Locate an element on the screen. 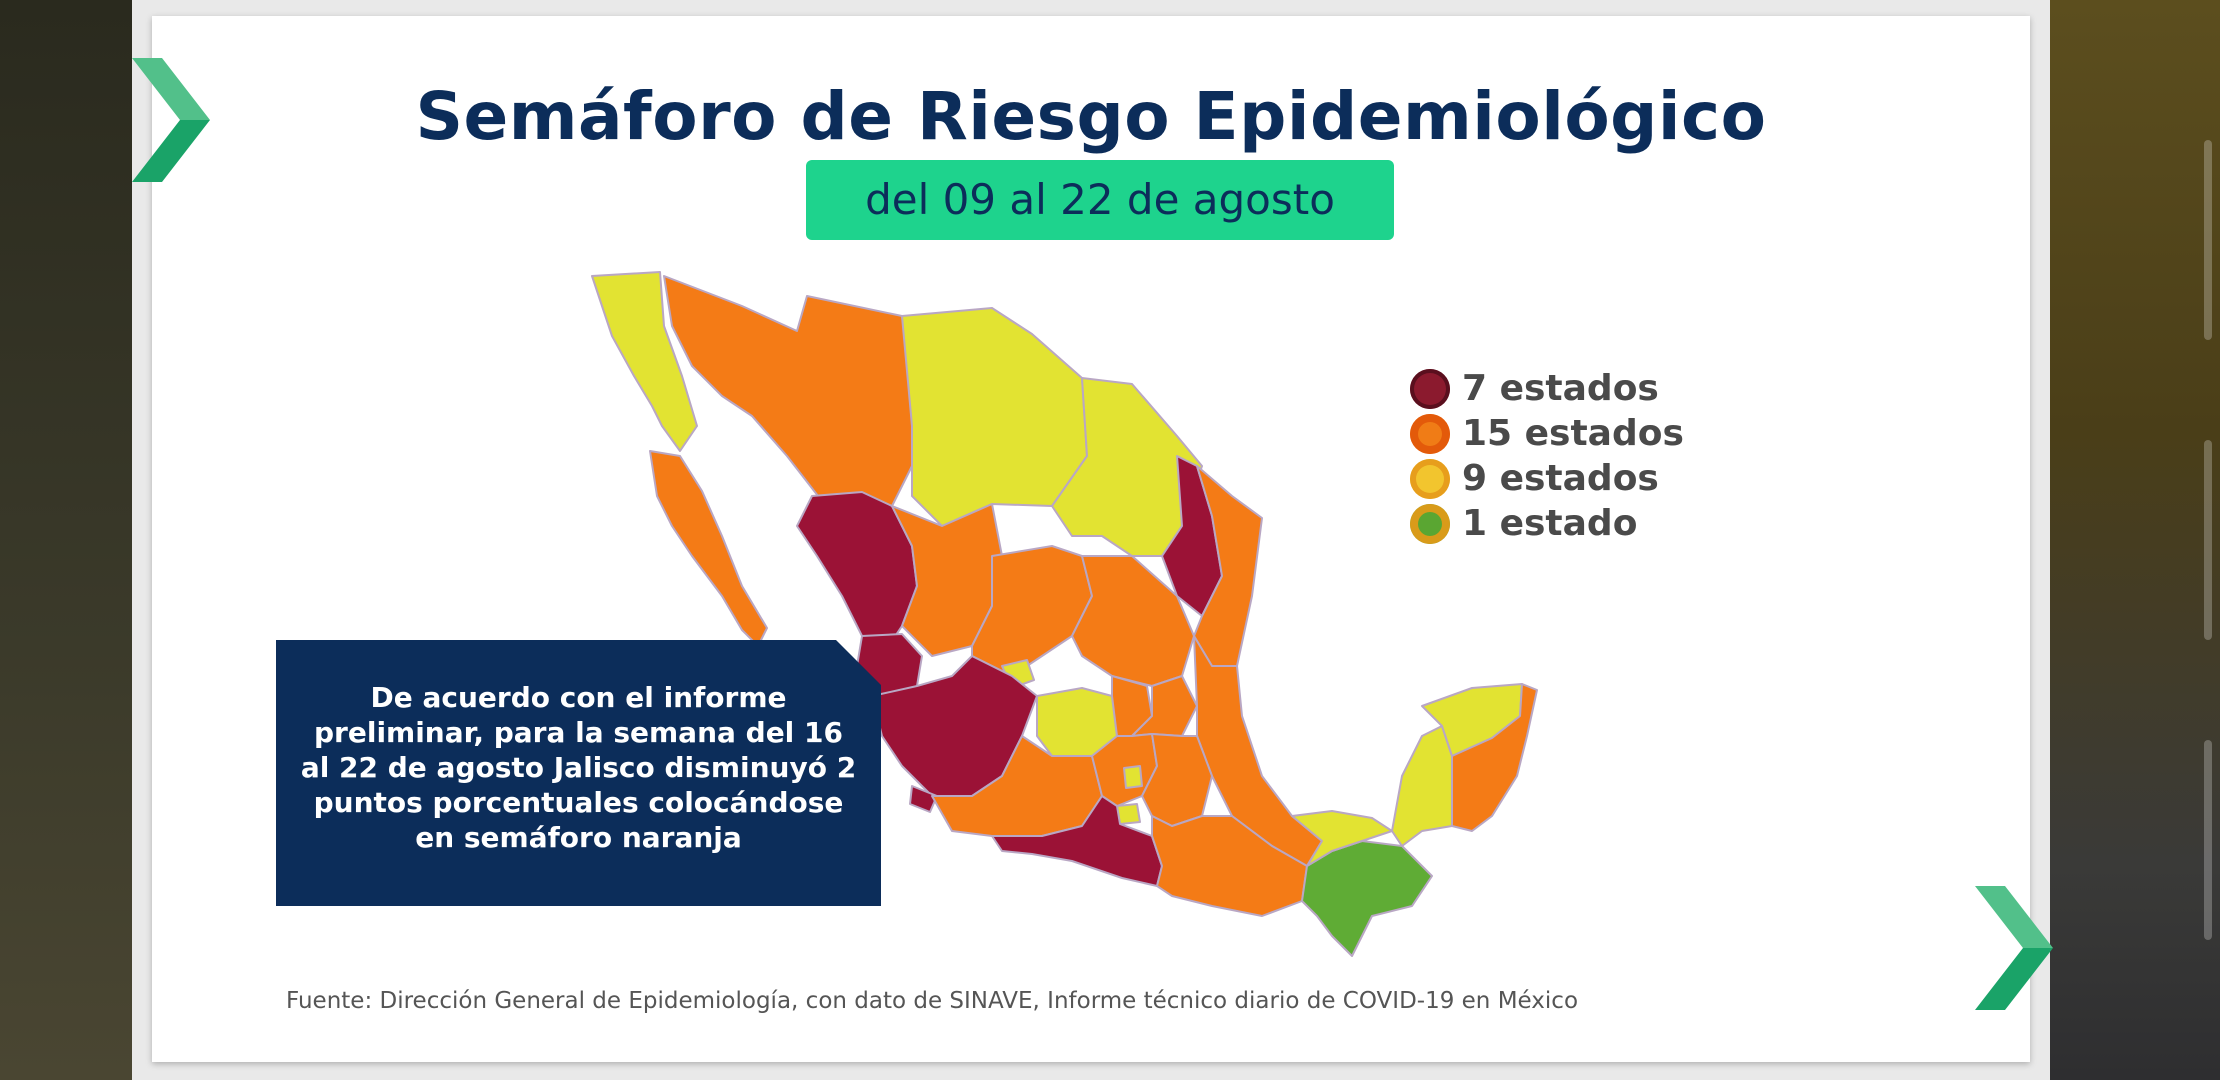 This screenshot has height=1080, width=2220. legend-label: 1 estado is located at coordinates (1550, 523).